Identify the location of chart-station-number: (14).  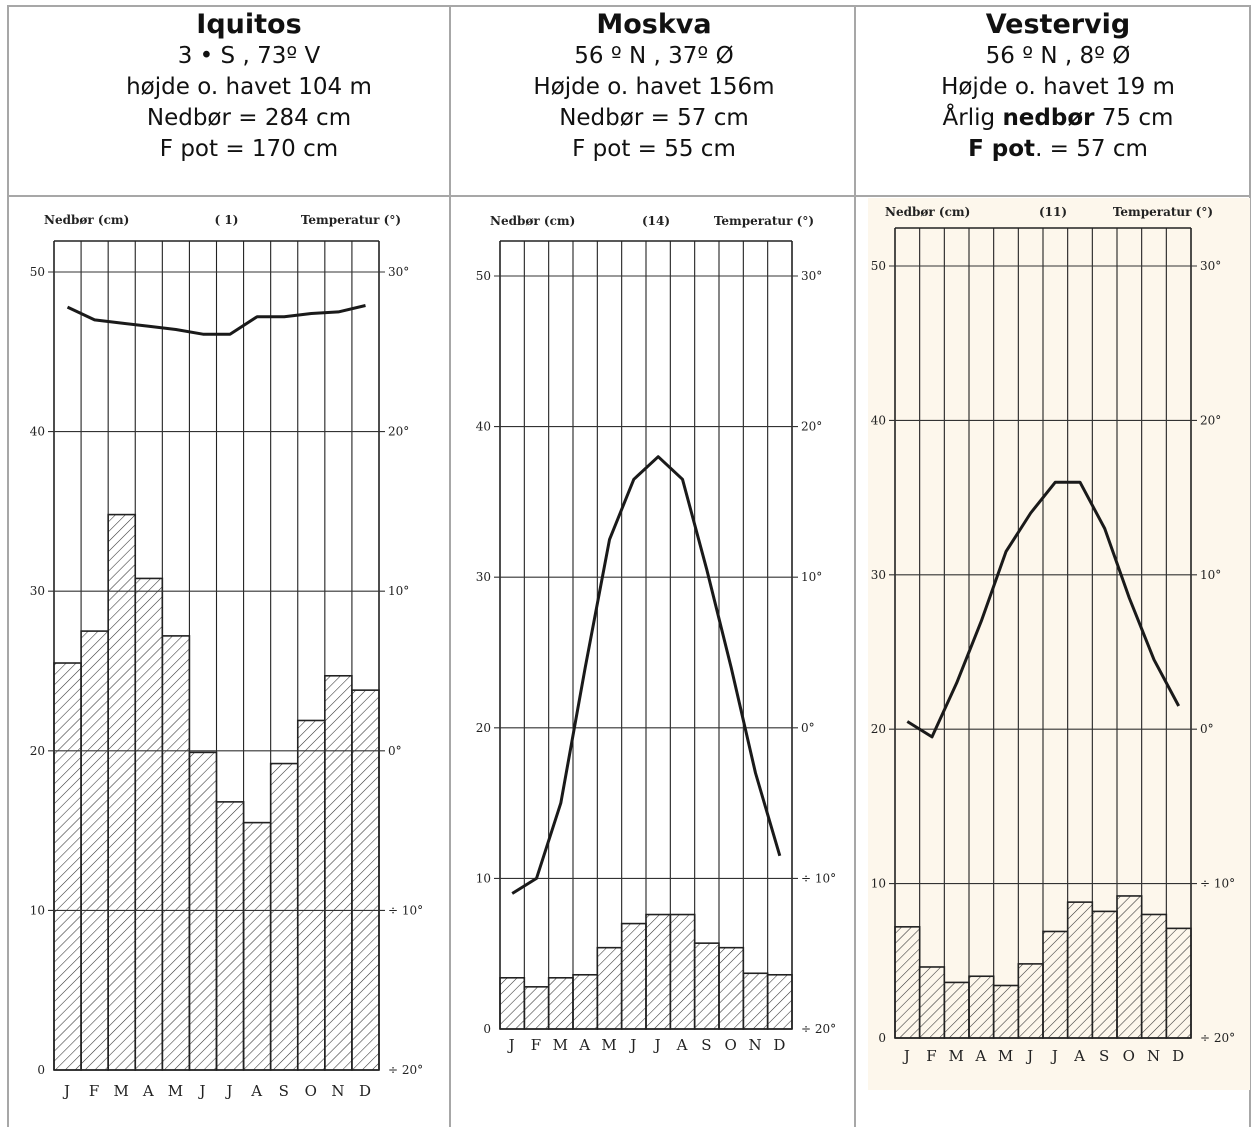
(656, 221).